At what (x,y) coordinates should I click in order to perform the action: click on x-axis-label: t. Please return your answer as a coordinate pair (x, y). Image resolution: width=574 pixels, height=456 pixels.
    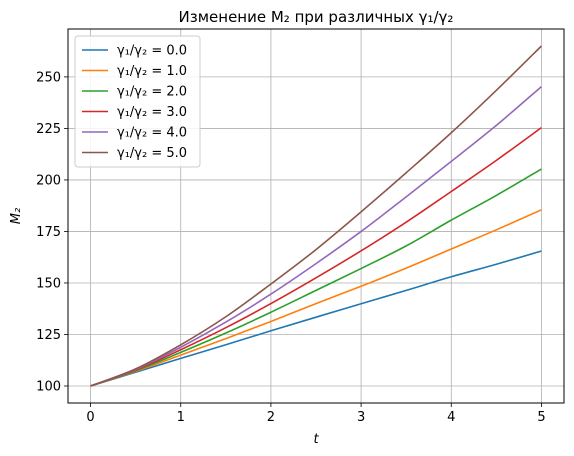
    Looking at the image, I should click on (316, 439).